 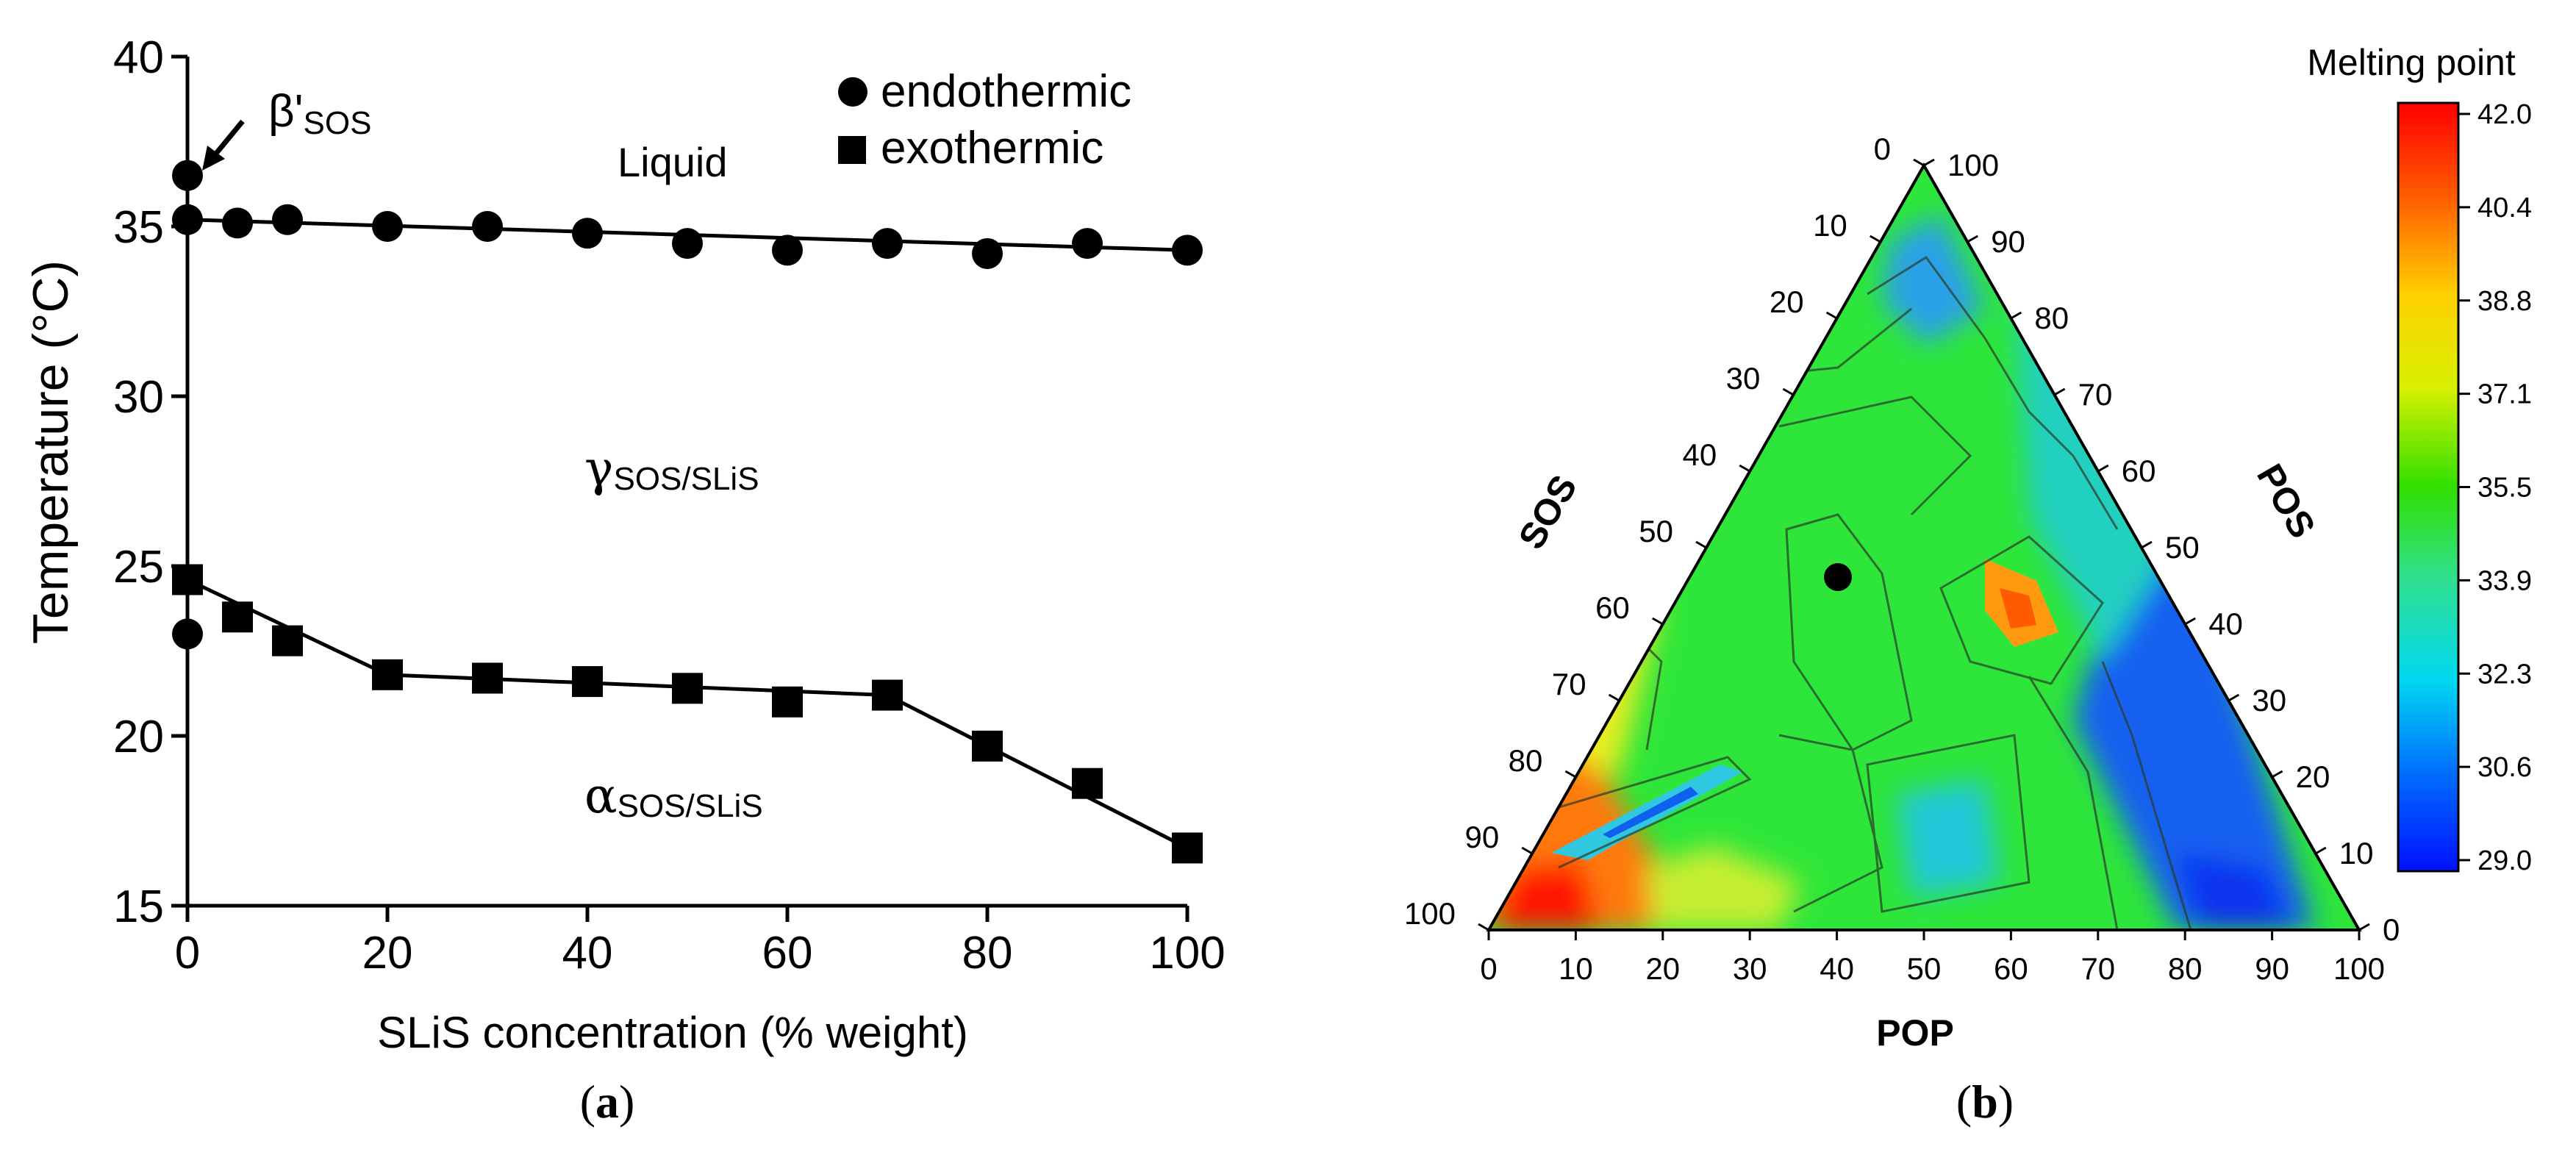 What do you see at coordinates (1548, 512) in the screenshot?
I see `sos-axis-label: SOS` at bounding box center [1548, 512].